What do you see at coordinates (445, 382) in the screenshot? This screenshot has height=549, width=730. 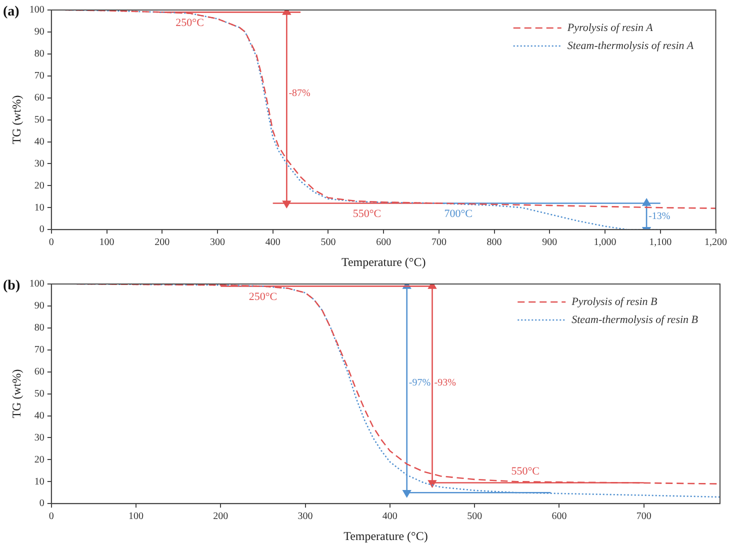 I see `annotation: -93%` at bounding box center [445, 382].